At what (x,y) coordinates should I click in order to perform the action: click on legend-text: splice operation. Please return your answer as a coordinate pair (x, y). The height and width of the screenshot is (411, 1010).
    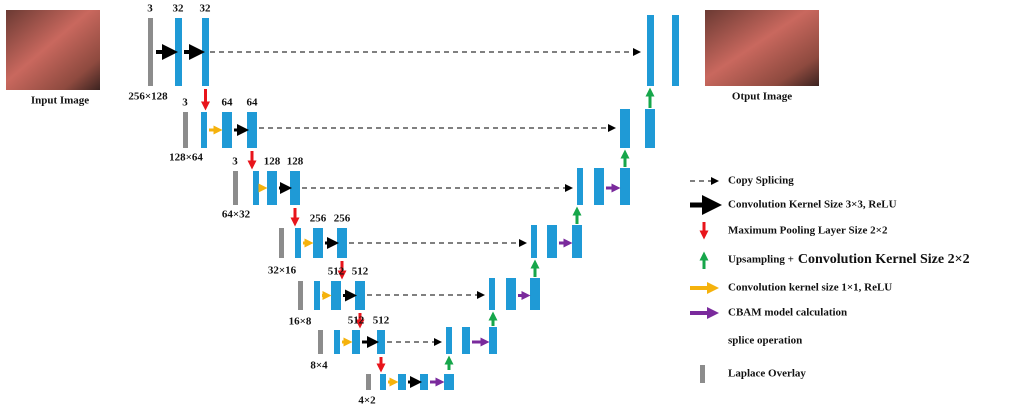
    Looking at the image, I should click on (765, 341).